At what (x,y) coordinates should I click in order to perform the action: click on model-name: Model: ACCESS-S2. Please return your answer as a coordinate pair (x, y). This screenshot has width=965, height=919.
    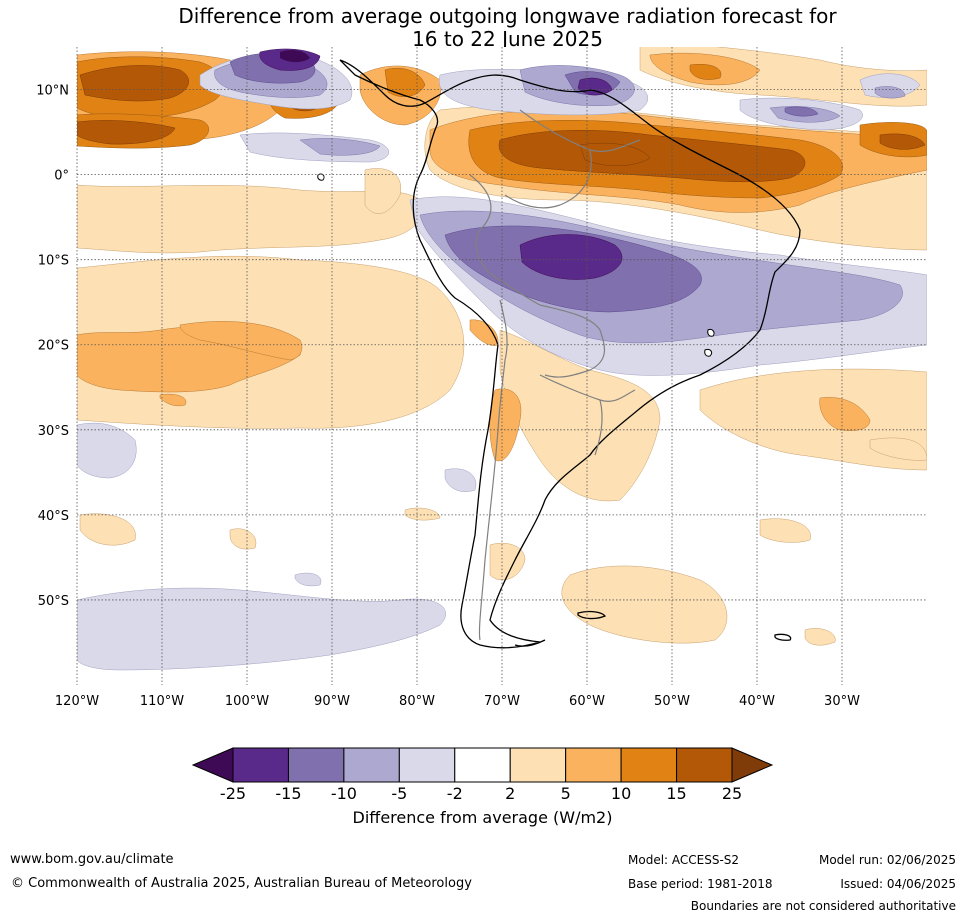
    Looking at the image, I should click on (684, 860).